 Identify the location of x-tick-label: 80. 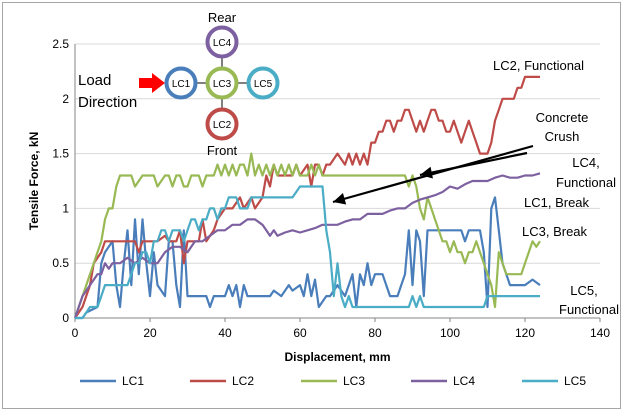
(375, 333).